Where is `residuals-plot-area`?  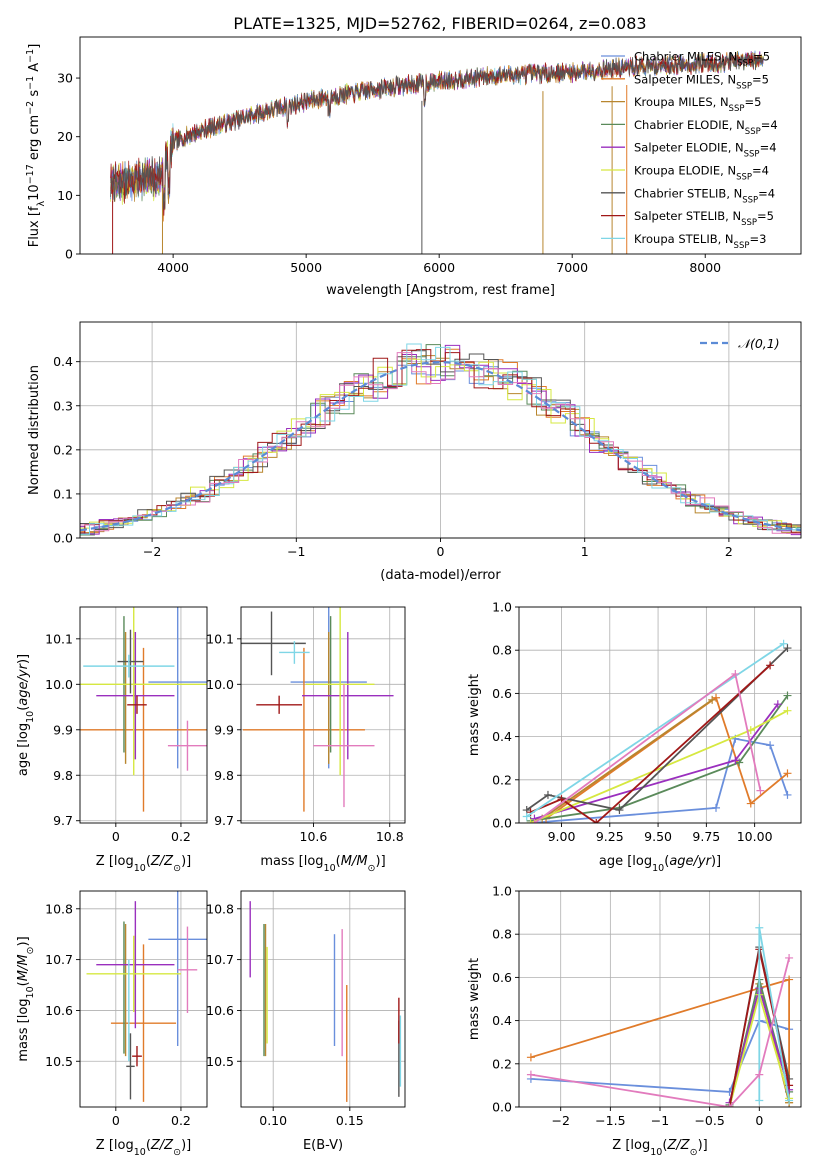
residuals-plot-area is located at coordinates (440, 440).